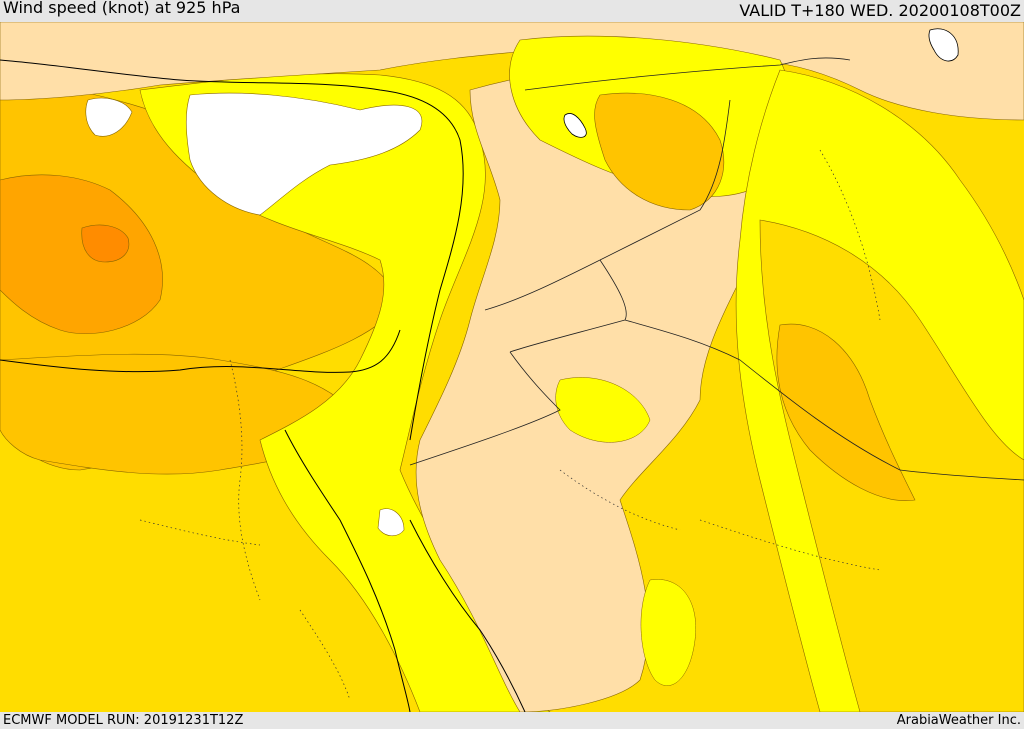  What do you see at coordinates (122, 8) in the screenshot?
I see `map-title: Wind speed (knot) at 925 hPa` at bounding box center [122, 8].